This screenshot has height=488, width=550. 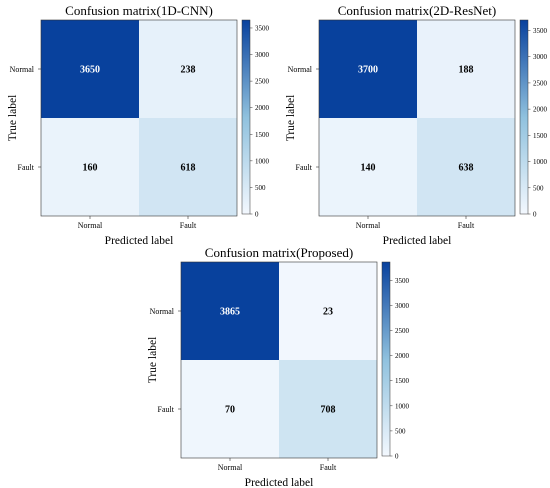 I want to click on chart-title: Confusion matrix(2D-ResNet), so click(x=417, y=10).